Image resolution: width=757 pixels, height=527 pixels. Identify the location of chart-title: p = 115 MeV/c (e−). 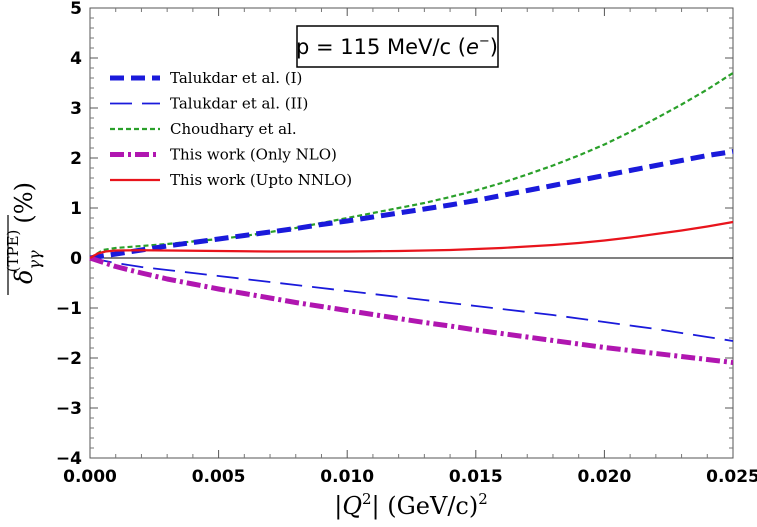
(397, 46).